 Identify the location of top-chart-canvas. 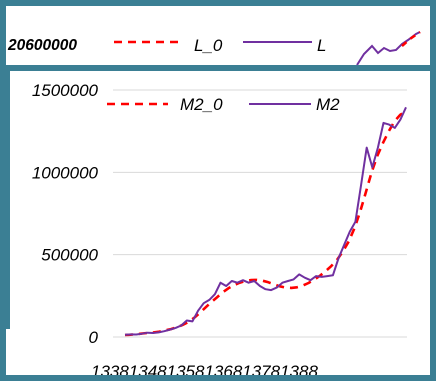
(267, 47).